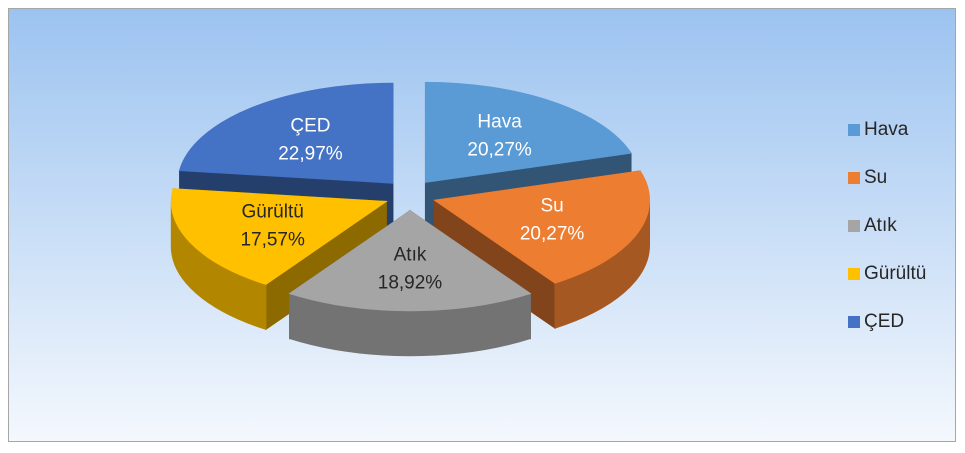 This screenshot has width=965, height=453. What do you see at coordinates (880, 225) in the screenshot?
I see `legend-label: Atık` at bounding box center [880, 225].